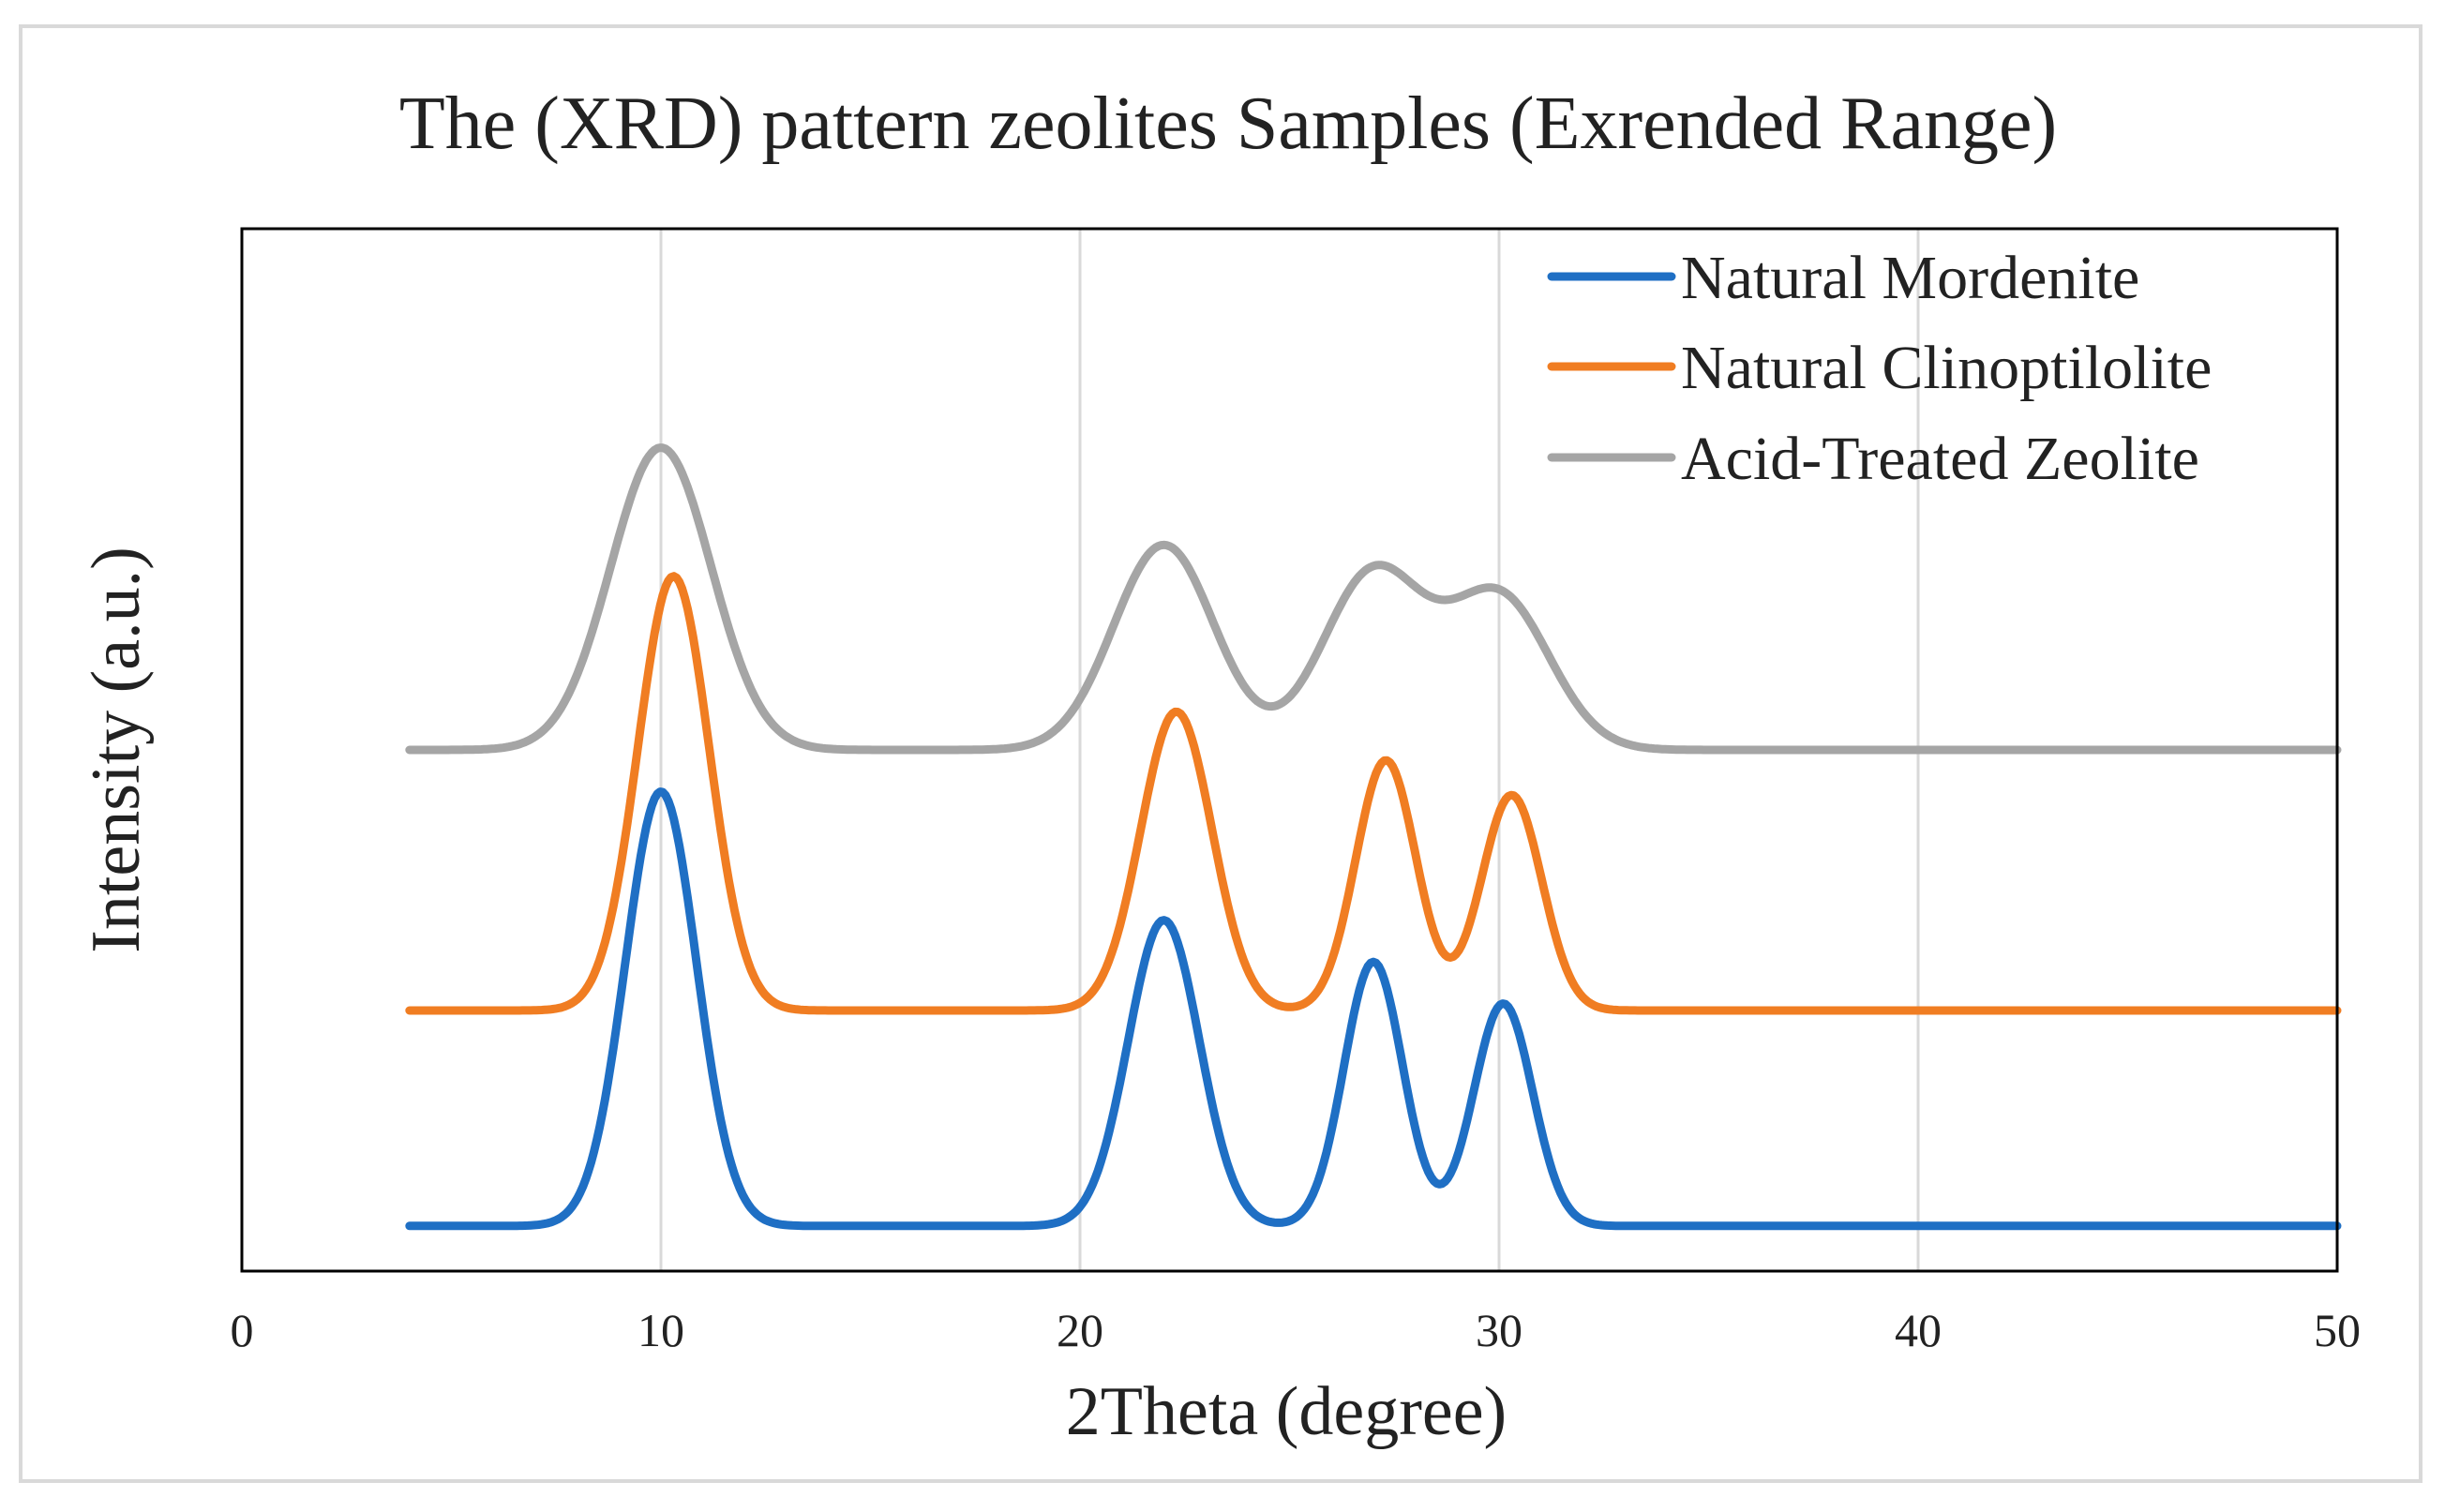 Image resolution: width=2445 pixels, height=1512 pixels. Describe the element at coordinates (1910, 278) in the screenshot. I see `legend-label-natural-mordenite: Natural Mordenite` at that location.